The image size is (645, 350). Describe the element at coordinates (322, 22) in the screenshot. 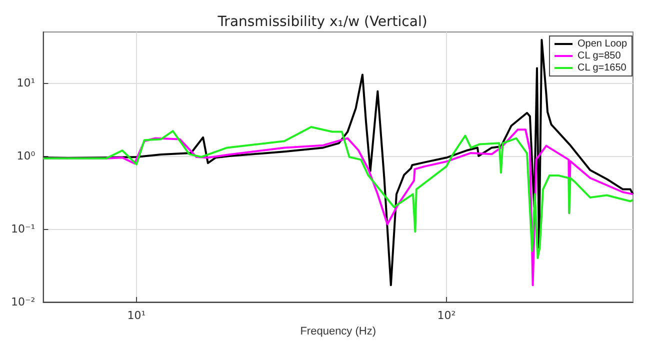

I see `chart-title: Transmissibility x₁/w (Vertical)` at that location.